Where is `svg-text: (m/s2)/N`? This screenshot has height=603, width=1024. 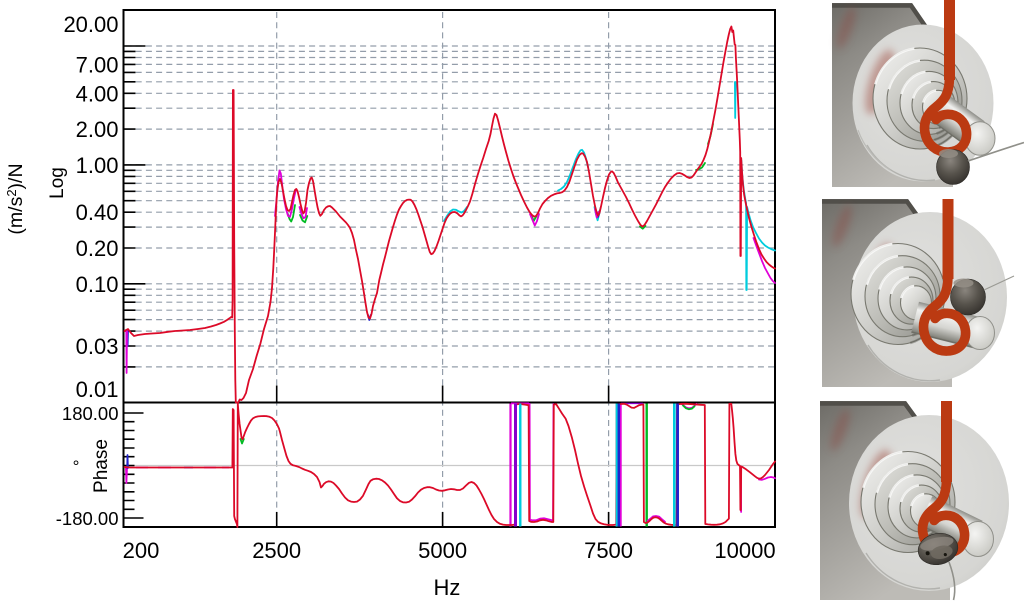
svg-text: (m/s2)/N is located at coordinates (15, 198).